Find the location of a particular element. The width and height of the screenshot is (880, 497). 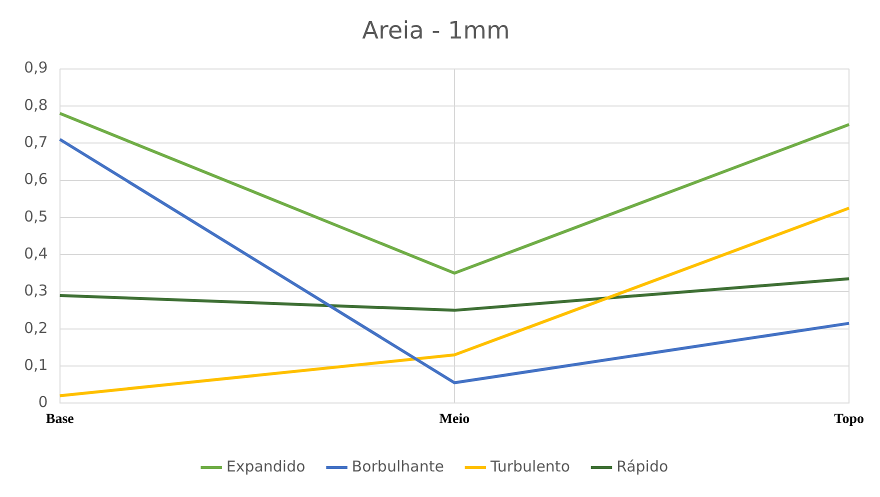

chart-title: Areia - 1mm is located at coordinates (436, 30).